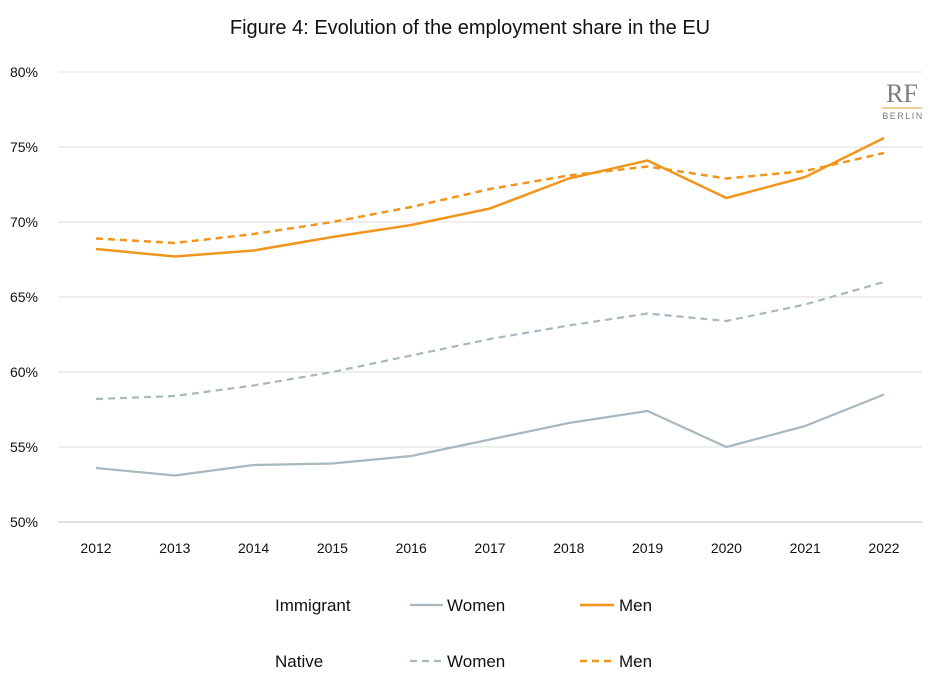 Image resolution: width=940 pixels, height=692 pixels. What do you see at coordinates (726, 548) in the screenshot?
I see `x-tick-label: 2020` at bounding box center [726, 548].